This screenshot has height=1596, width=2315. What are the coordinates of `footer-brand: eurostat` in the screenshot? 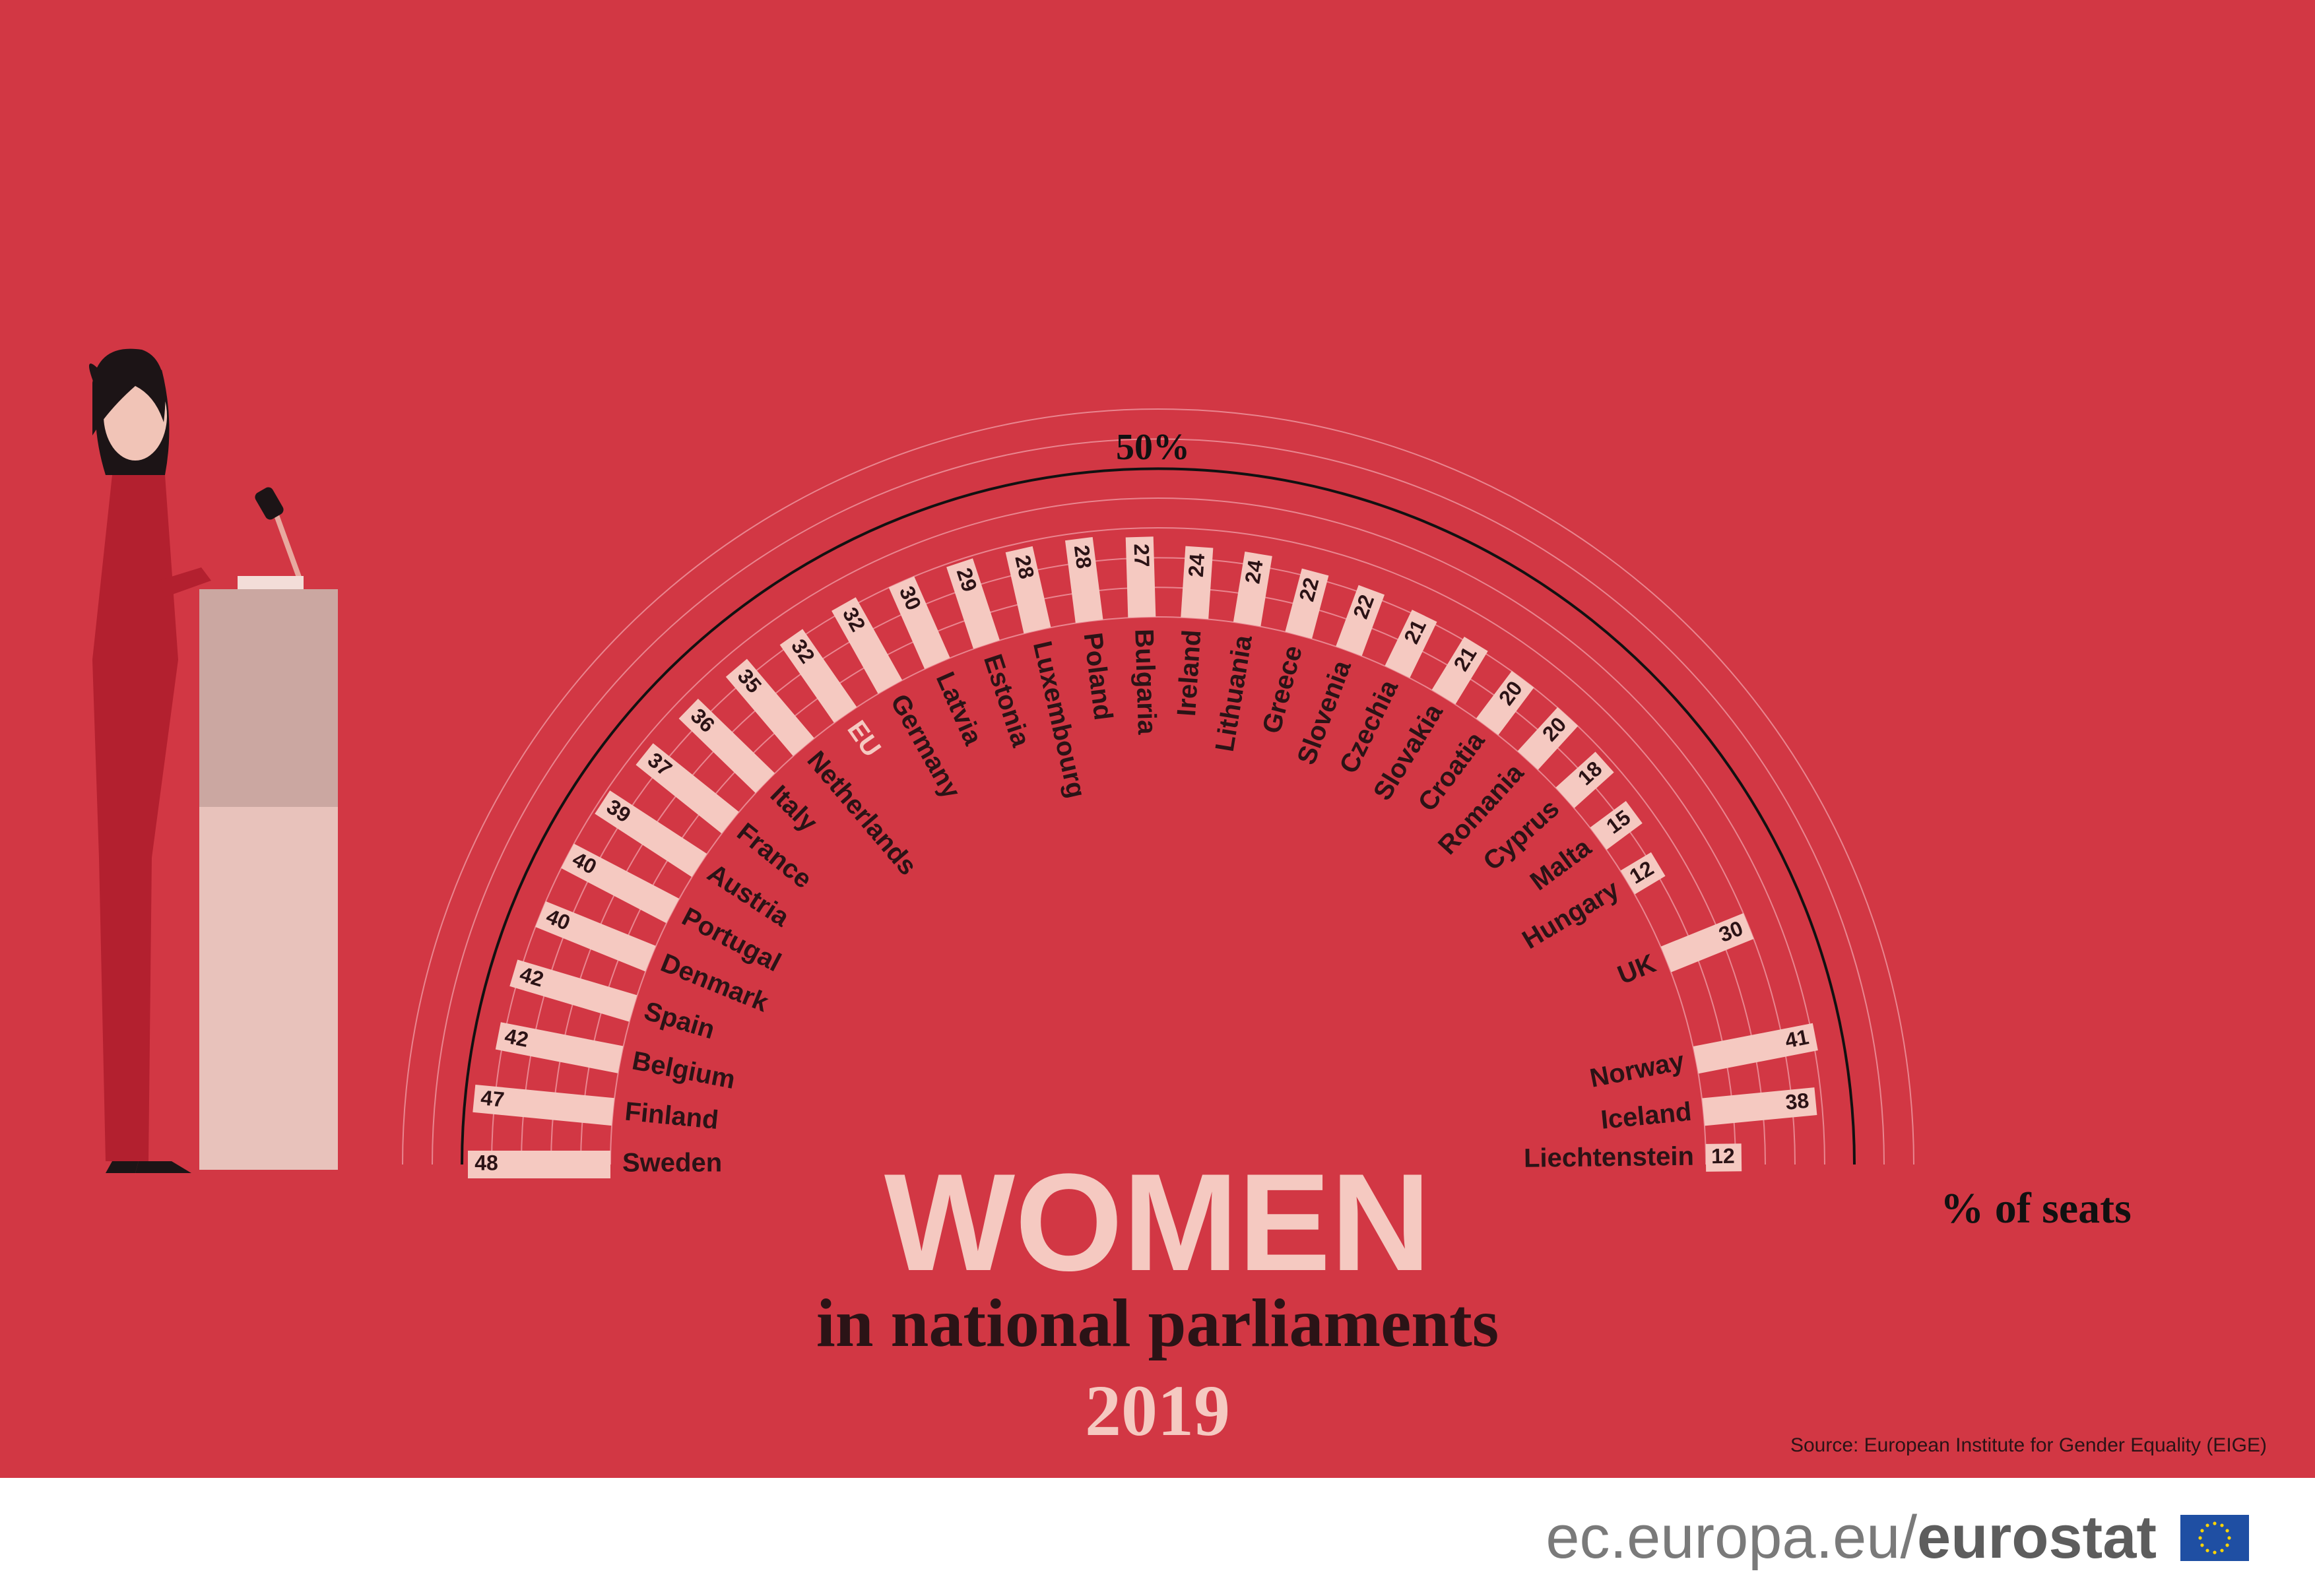 It's located at (2037, 1537).